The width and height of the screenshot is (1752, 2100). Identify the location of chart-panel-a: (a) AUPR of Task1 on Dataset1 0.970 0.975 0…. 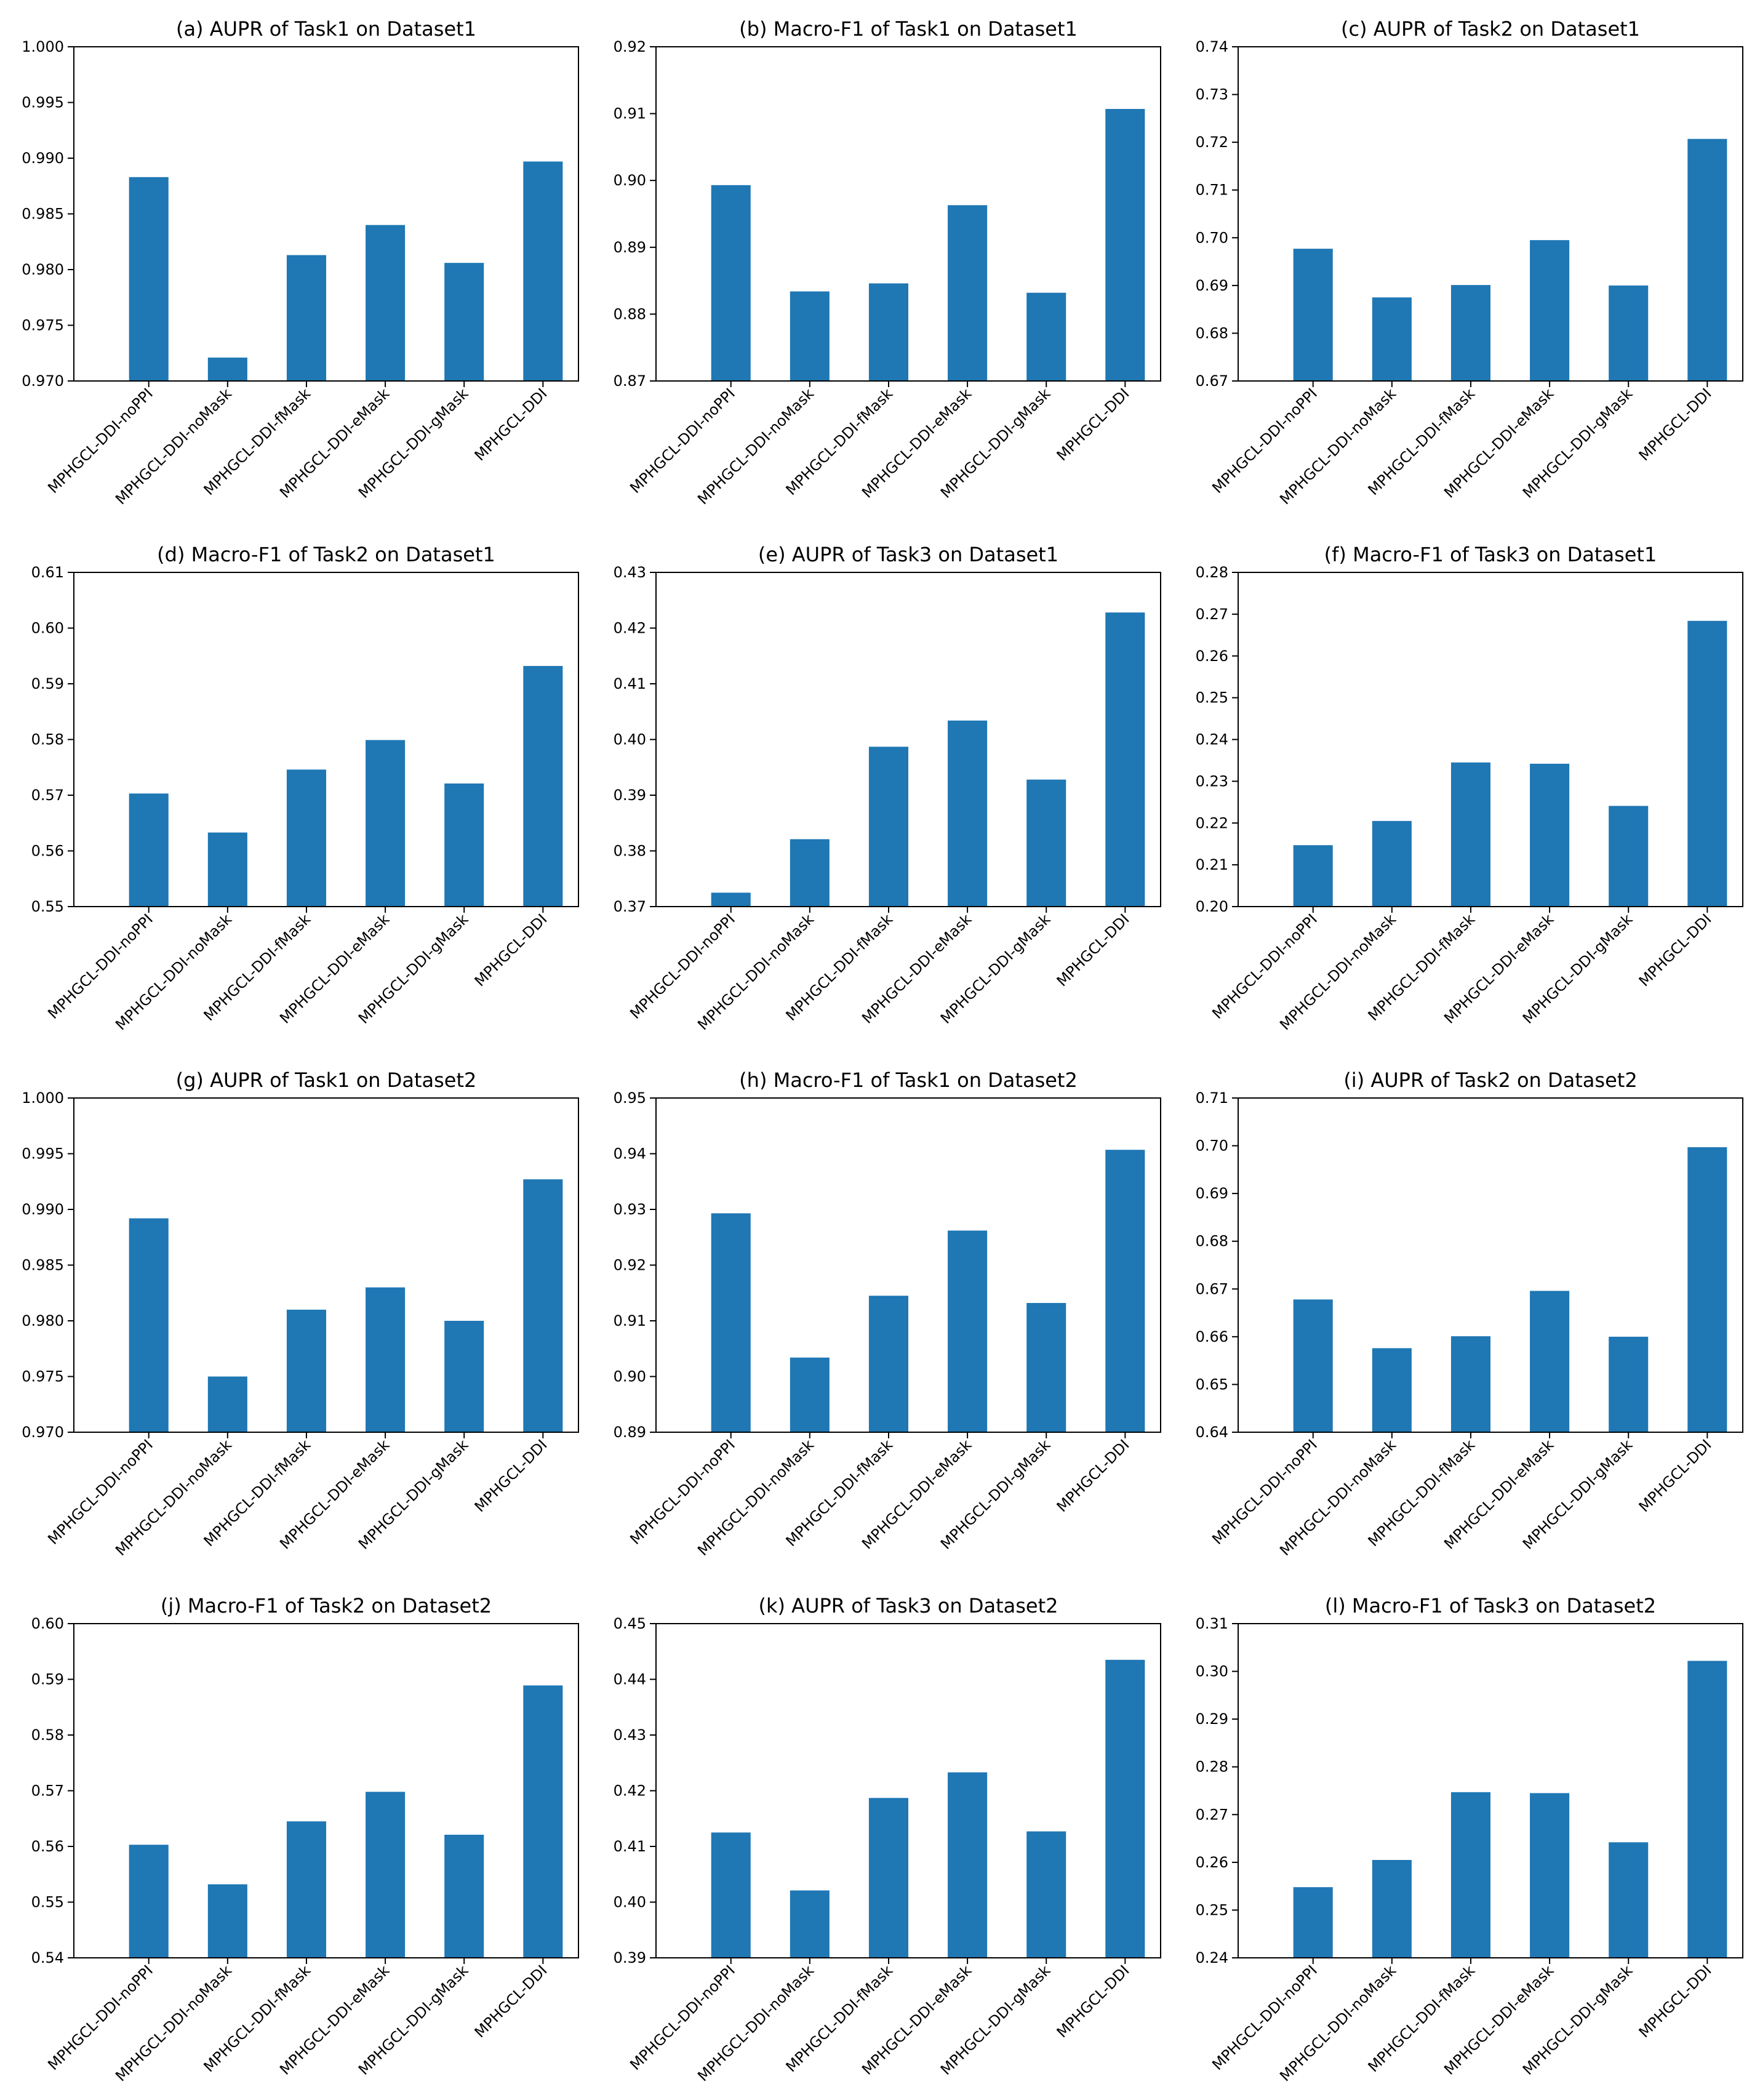
(300, 262).